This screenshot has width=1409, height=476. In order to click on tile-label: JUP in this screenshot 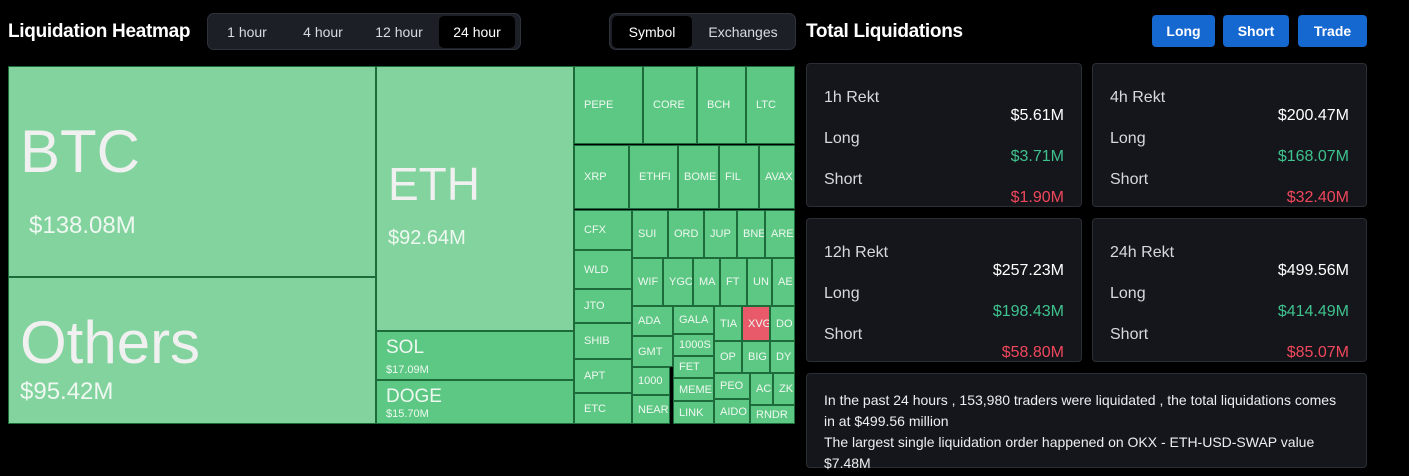, I will do `click(720, 234)`.